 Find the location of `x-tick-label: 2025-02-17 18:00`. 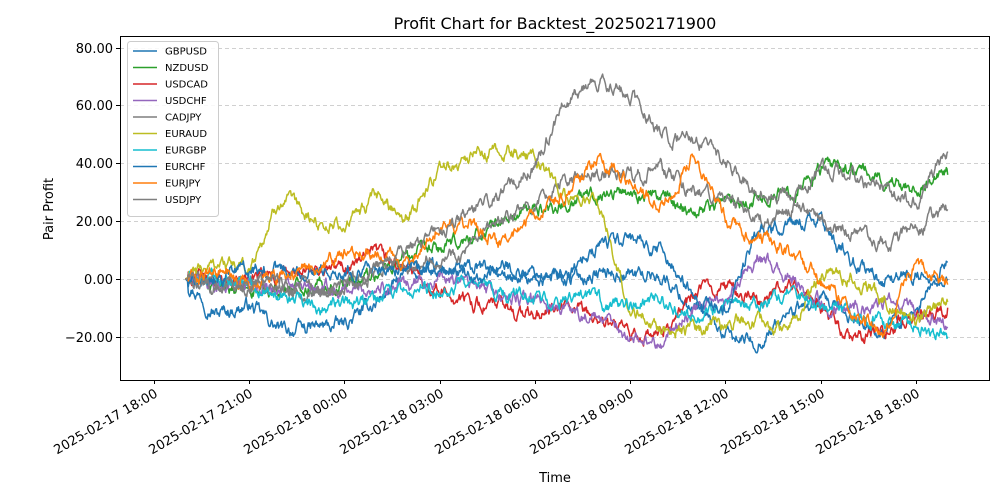

x-tick-label: 2025-02-17 18:00 is located at coordinates (106, 422).